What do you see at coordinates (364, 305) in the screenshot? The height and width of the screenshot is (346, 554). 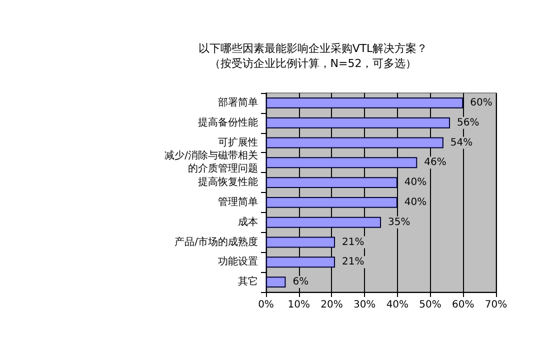 I see `x-tick-label: 30%` at bounding box center [364, 305].